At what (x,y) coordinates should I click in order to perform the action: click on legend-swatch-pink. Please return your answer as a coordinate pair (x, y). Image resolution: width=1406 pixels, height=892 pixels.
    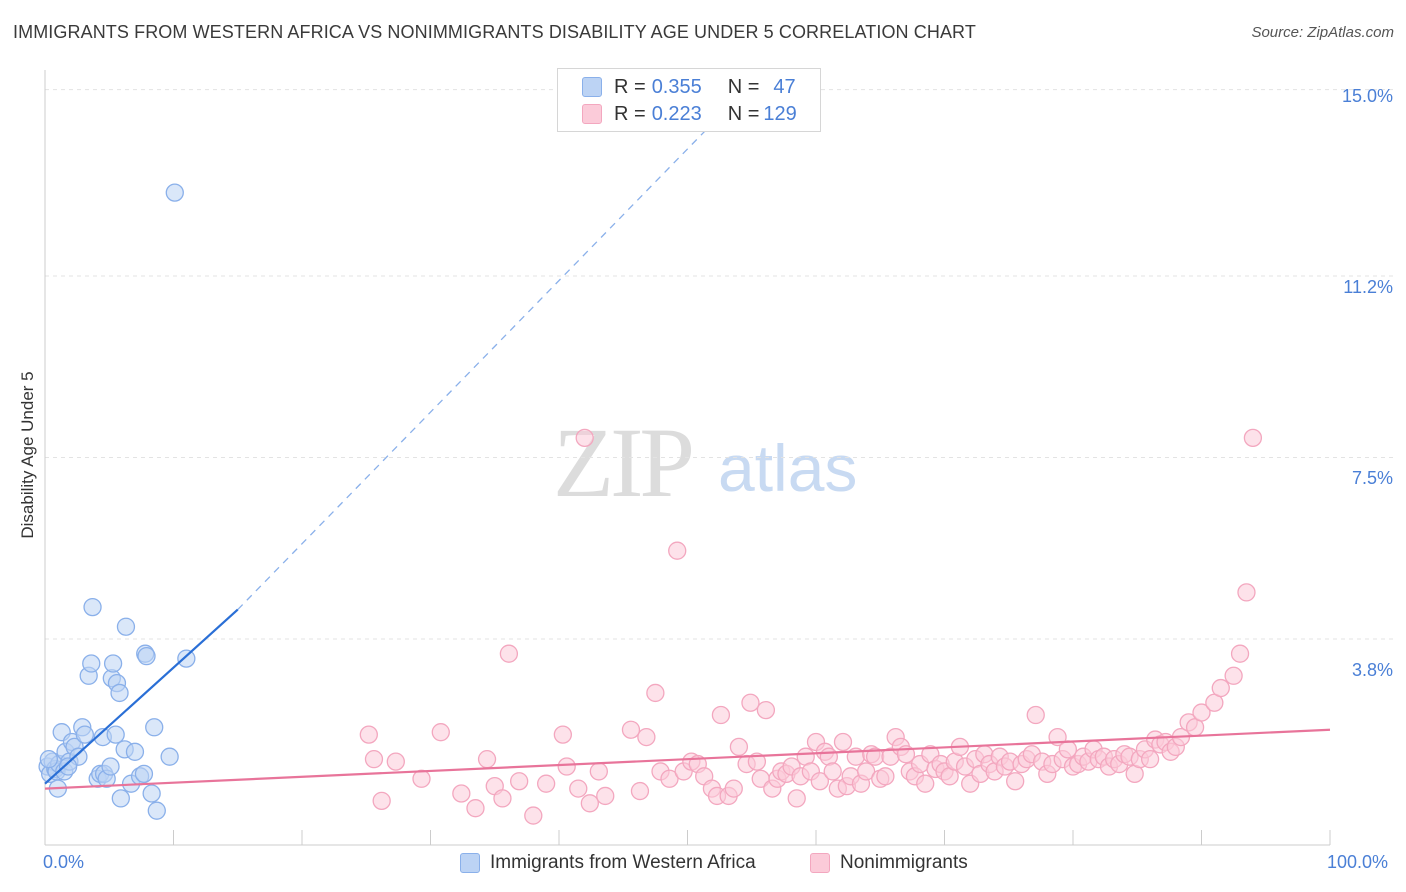
    Looking at the image, I should click on (592, 114).